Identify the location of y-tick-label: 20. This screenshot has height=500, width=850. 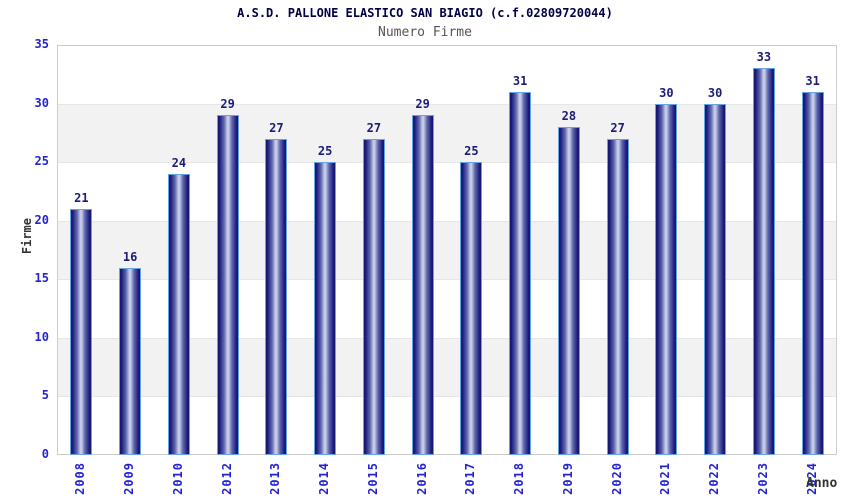
(41, 219).